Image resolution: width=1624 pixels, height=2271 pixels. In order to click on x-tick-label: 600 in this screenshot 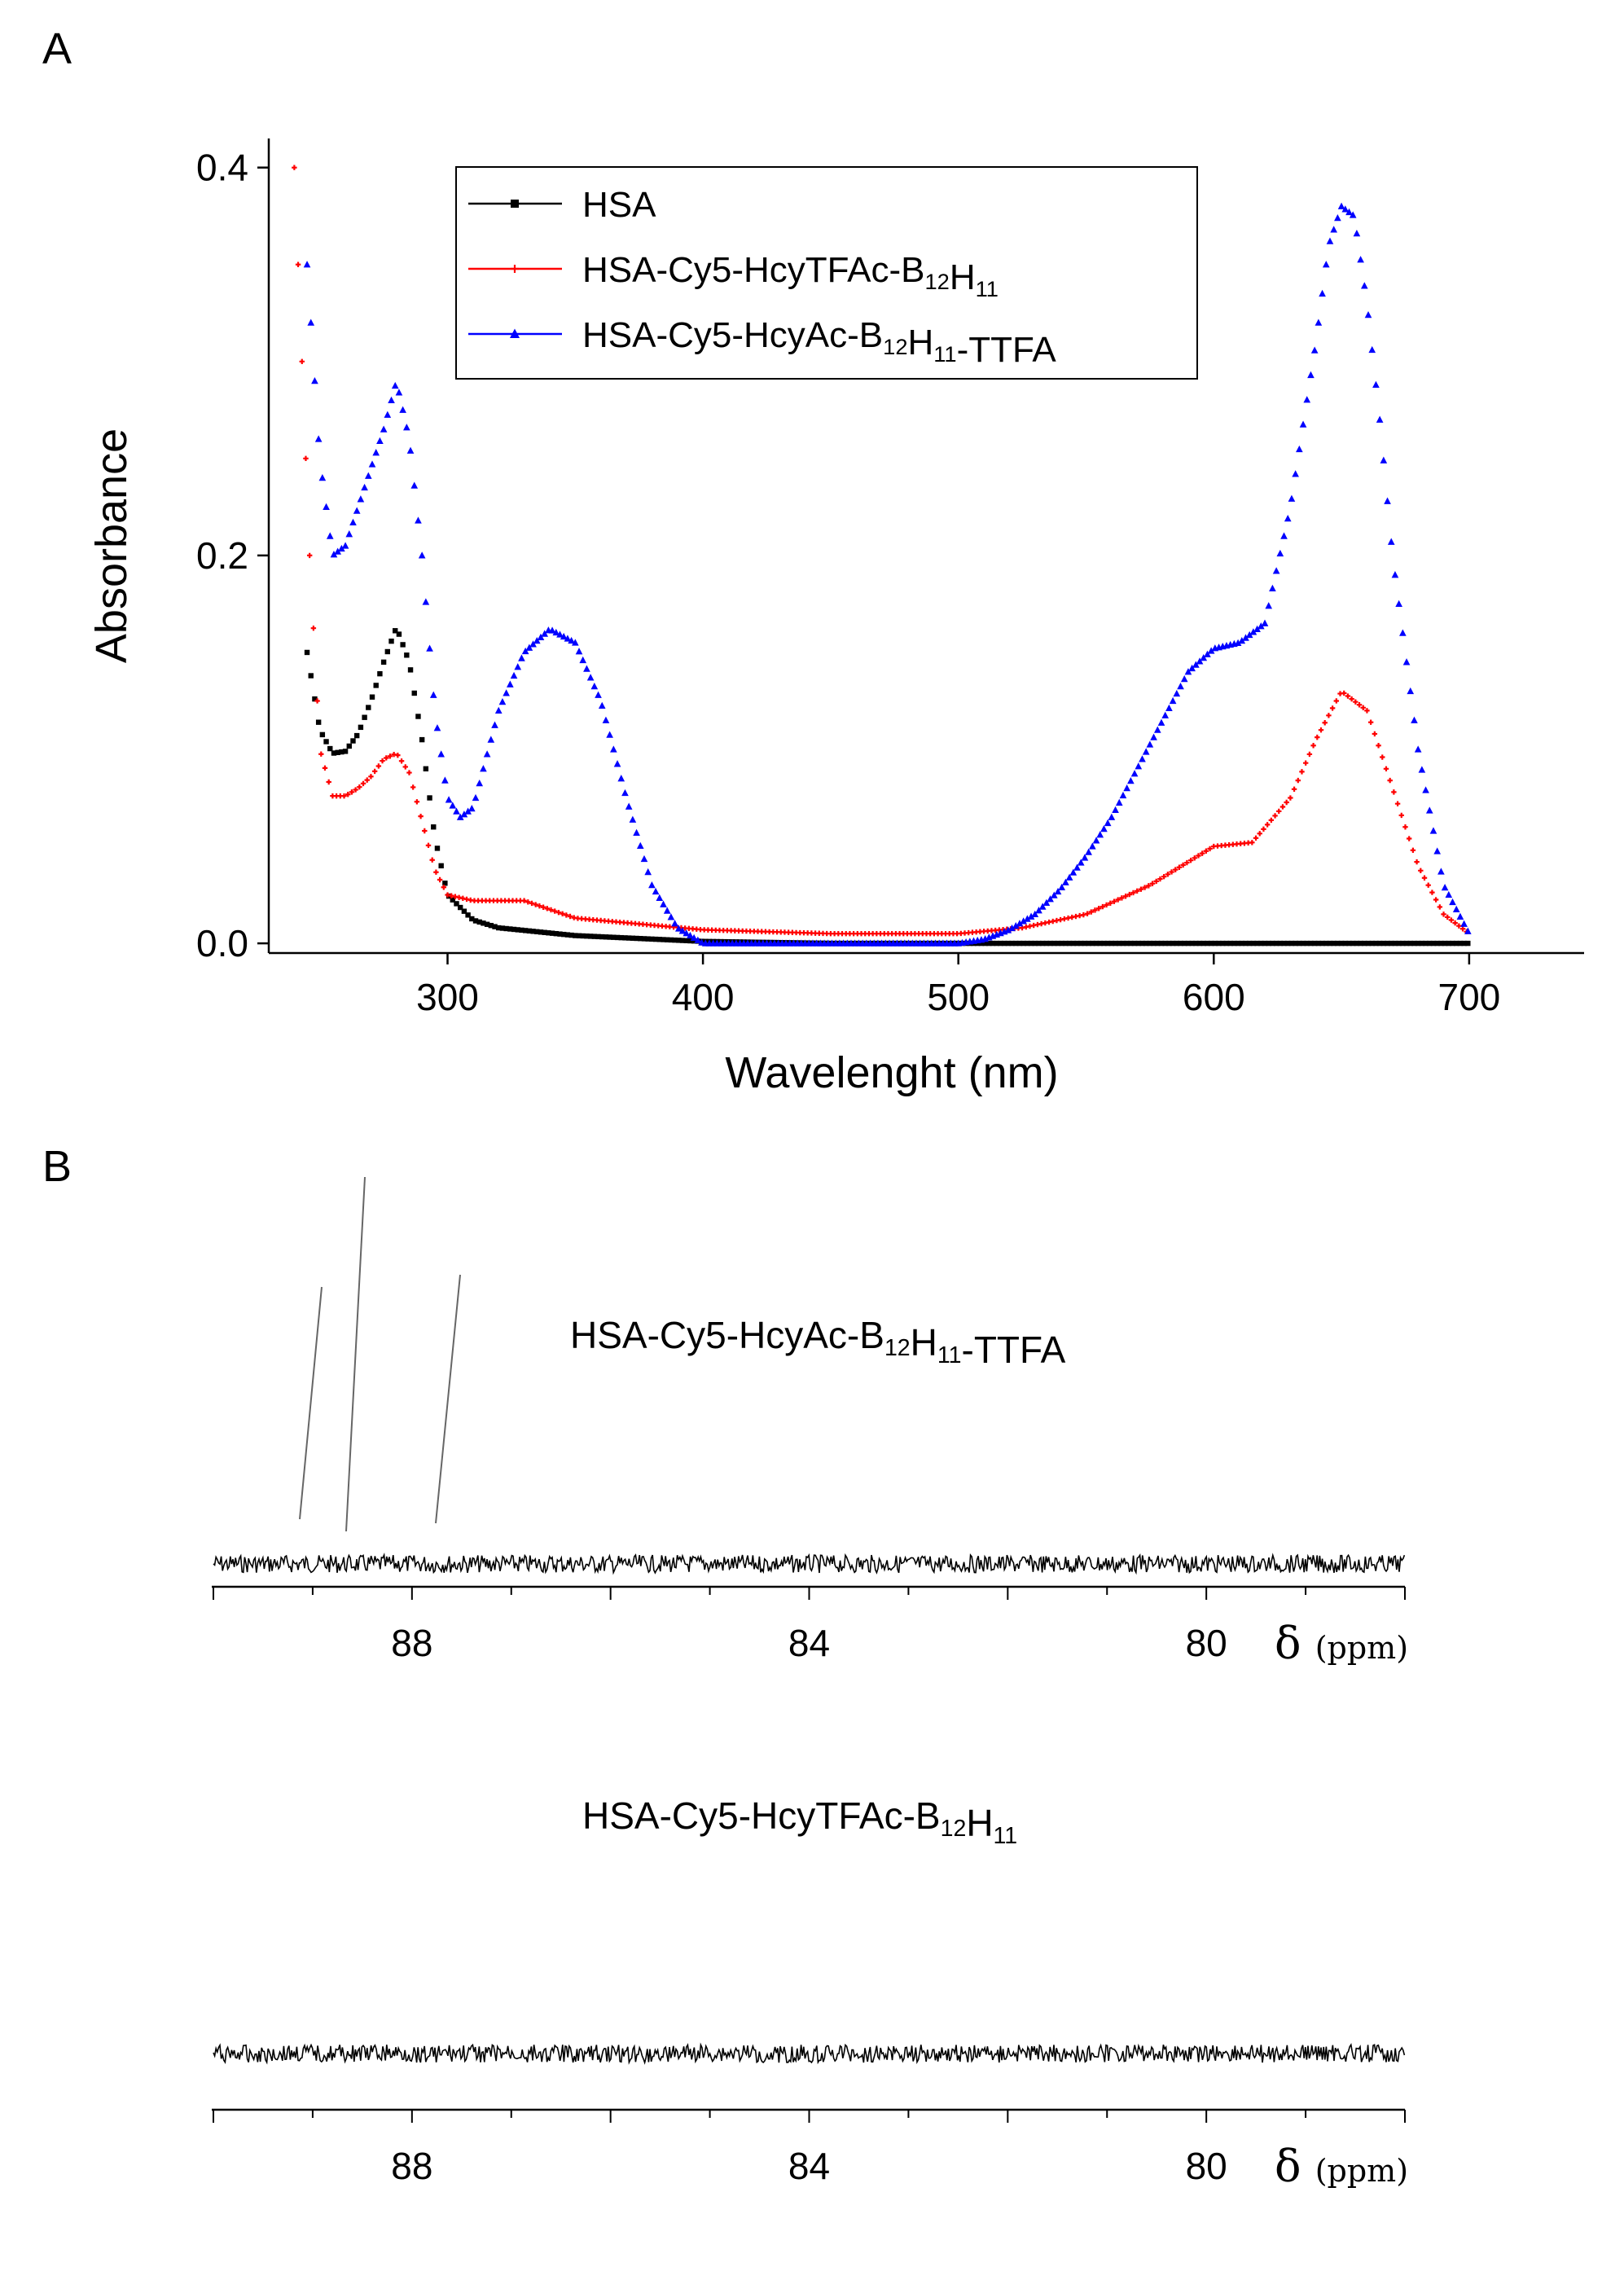, I will do `click(1214, 997)`.